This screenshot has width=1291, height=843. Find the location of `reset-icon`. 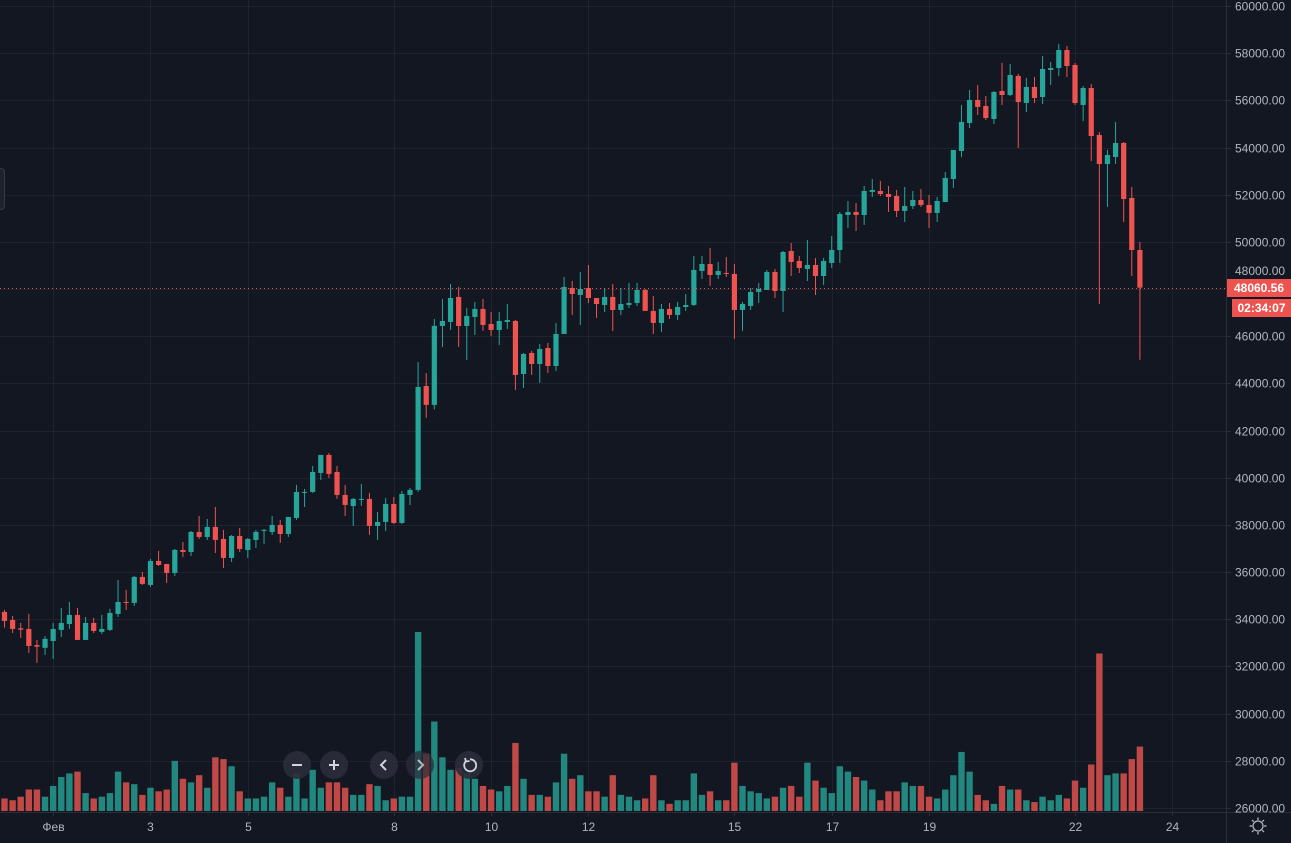

reset-icon is located at coordinates (470, 765).